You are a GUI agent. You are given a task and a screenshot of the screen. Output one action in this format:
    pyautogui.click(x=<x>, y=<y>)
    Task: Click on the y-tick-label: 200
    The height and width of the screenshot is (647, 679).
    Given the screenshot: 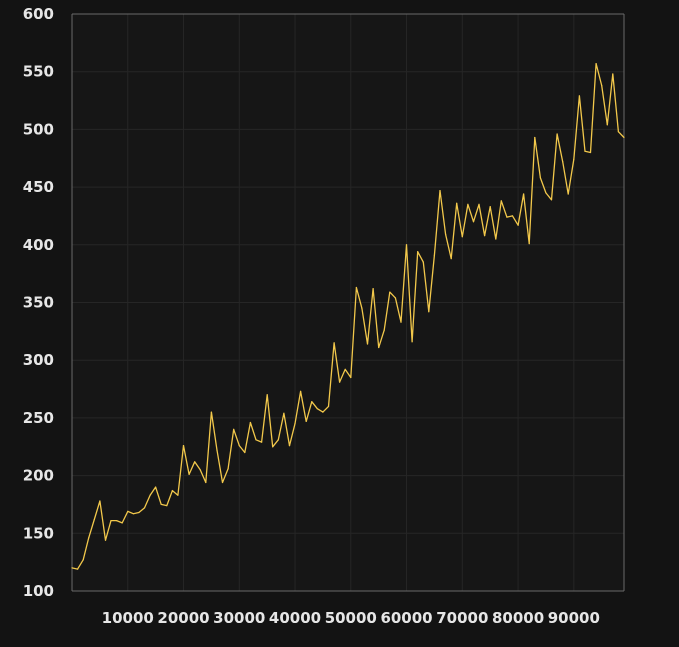 What is the action you would take?
    pyautogui.click(x=38, y=476)
    